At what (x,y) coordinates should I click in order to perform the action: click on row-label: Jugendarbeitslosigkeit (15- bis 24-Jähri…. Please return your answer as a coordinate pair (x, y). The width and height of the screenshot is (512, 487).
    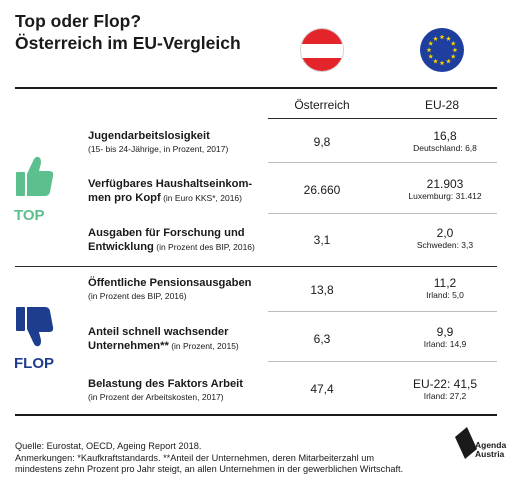
    Looking at the image, I should click on (178, 142).